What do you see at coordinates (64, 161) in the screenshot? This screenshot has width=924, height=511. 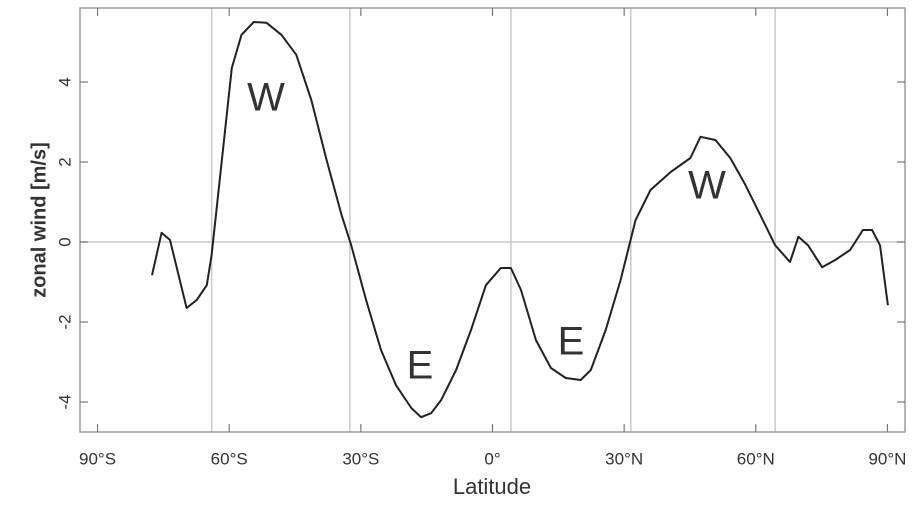 I see `y-tick-label: 2` at bounding box center [64, 161].